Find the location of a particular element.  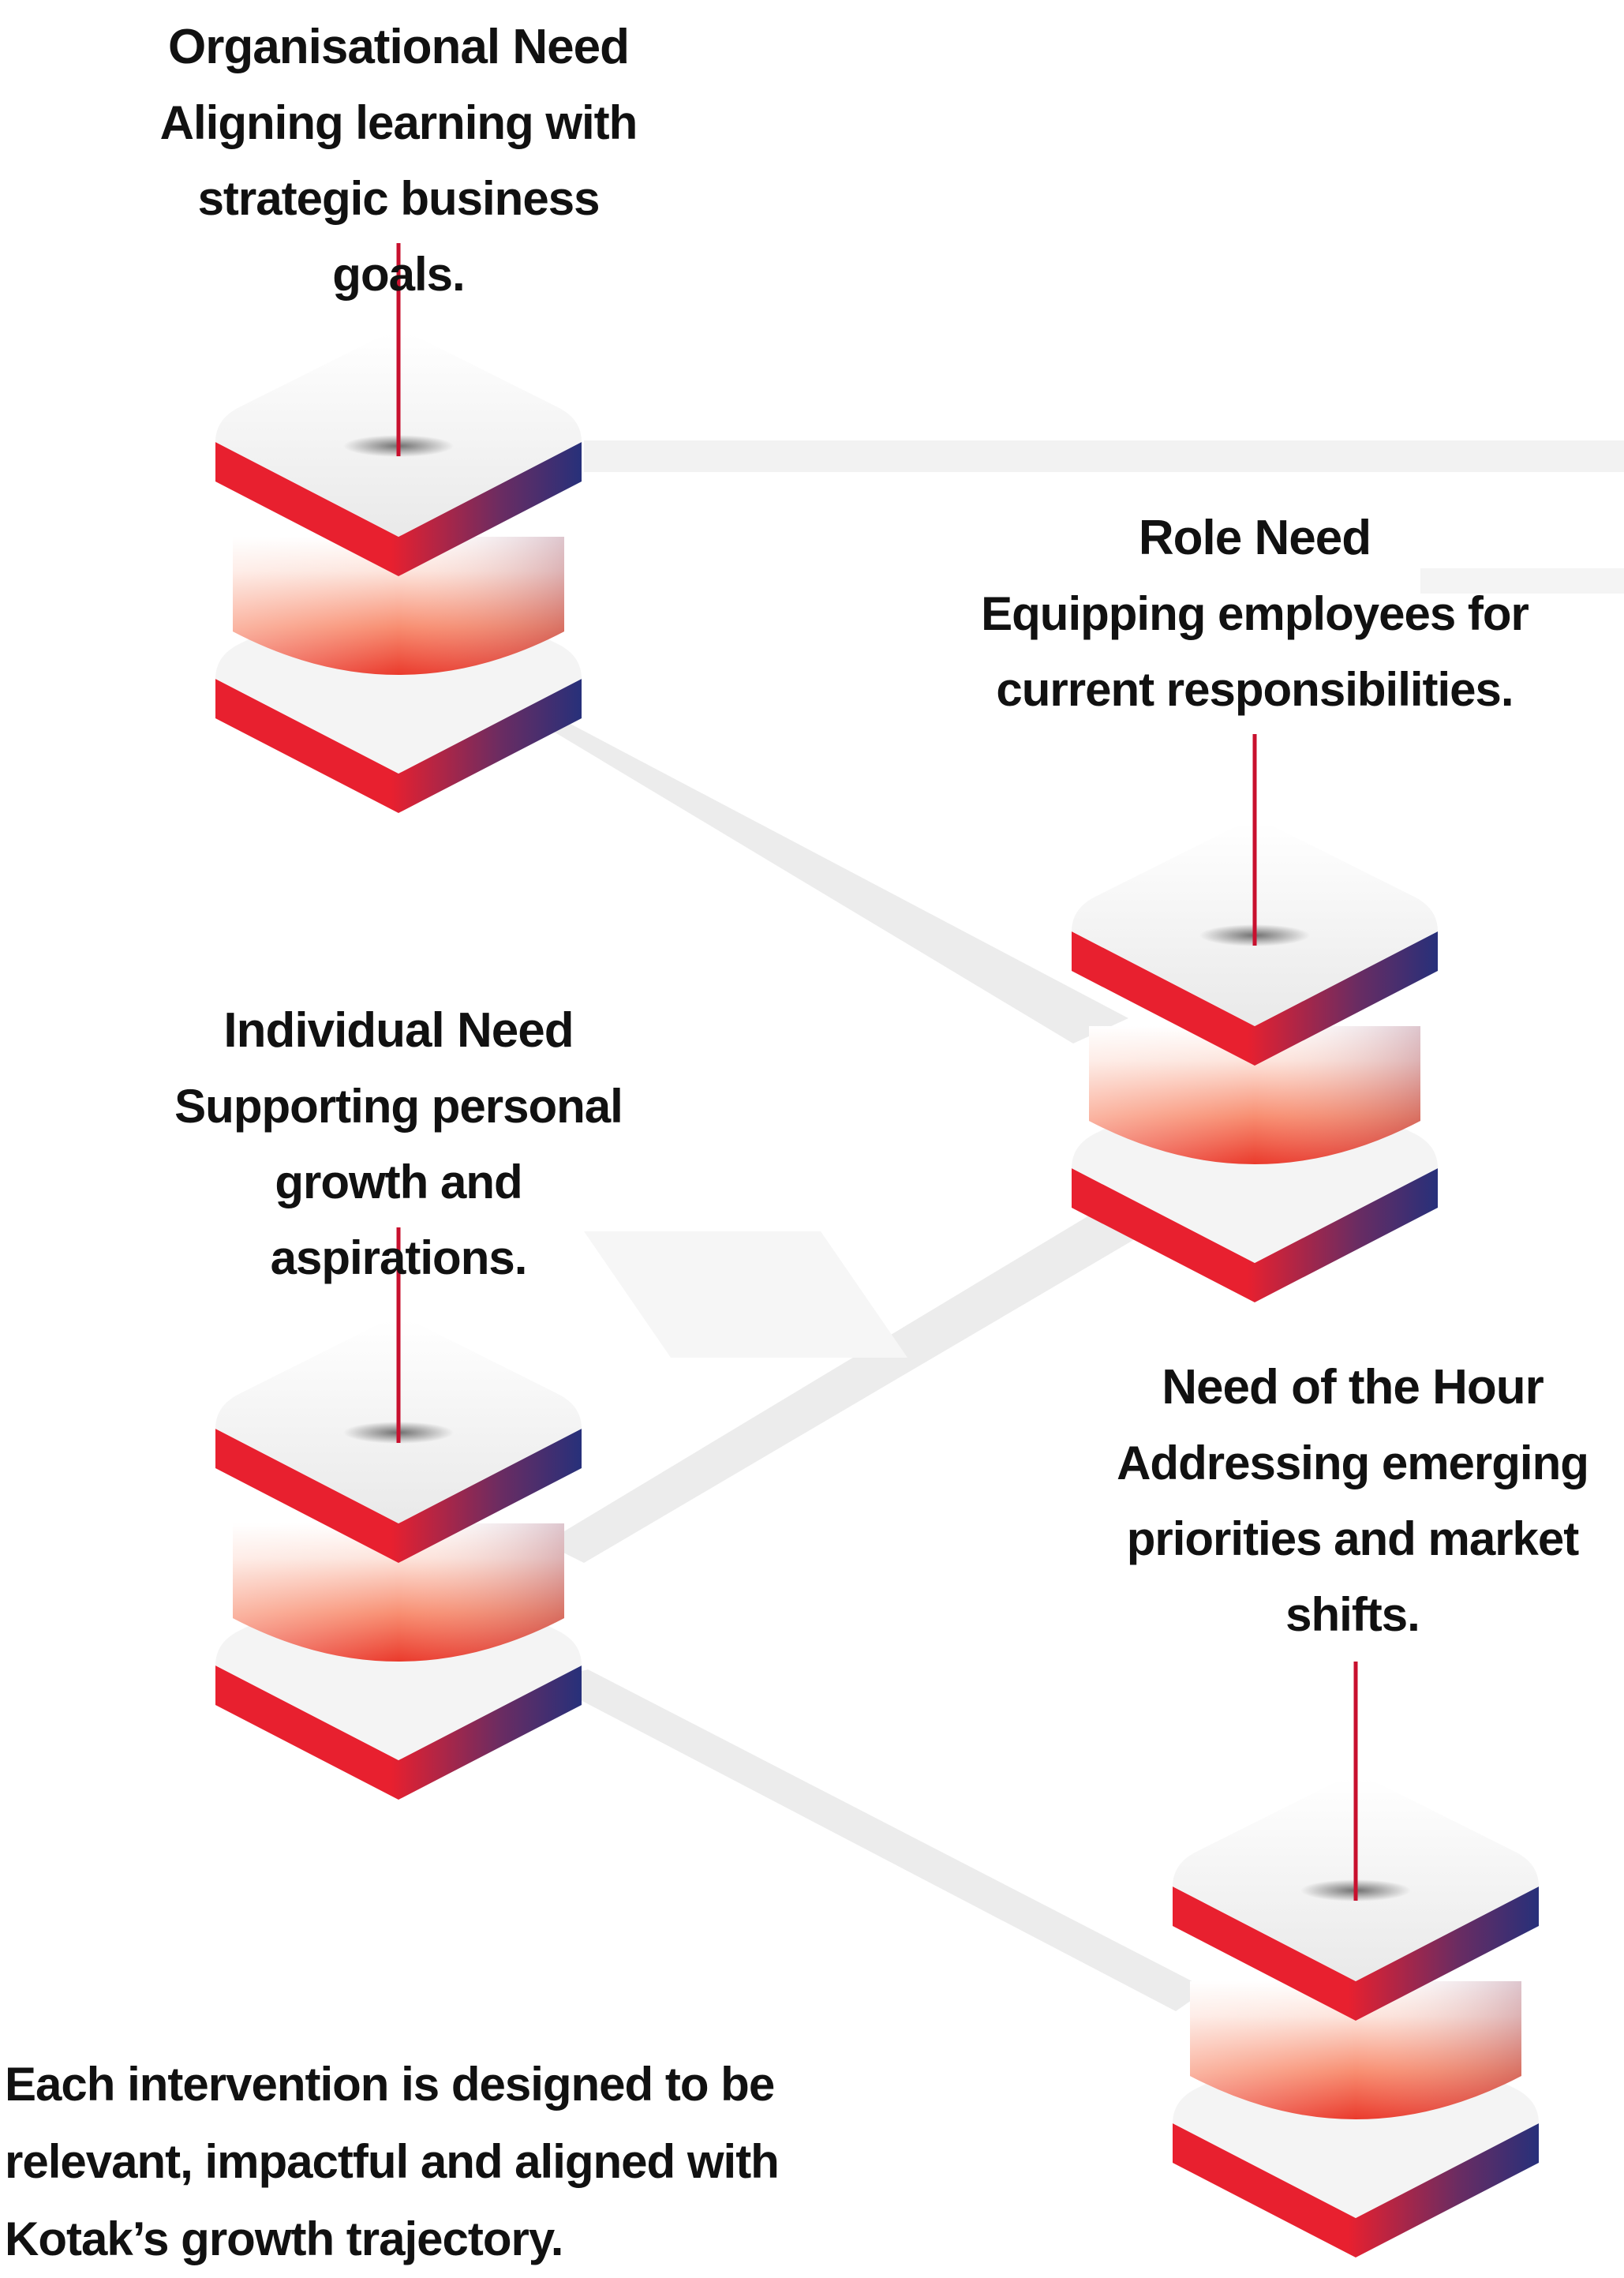

connector-individual-to-hour is located at coordinates (875, 1840).